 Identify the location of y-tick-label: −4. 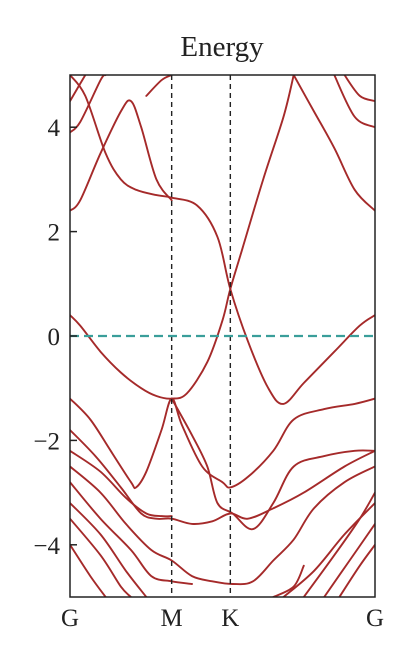
(46, 546).